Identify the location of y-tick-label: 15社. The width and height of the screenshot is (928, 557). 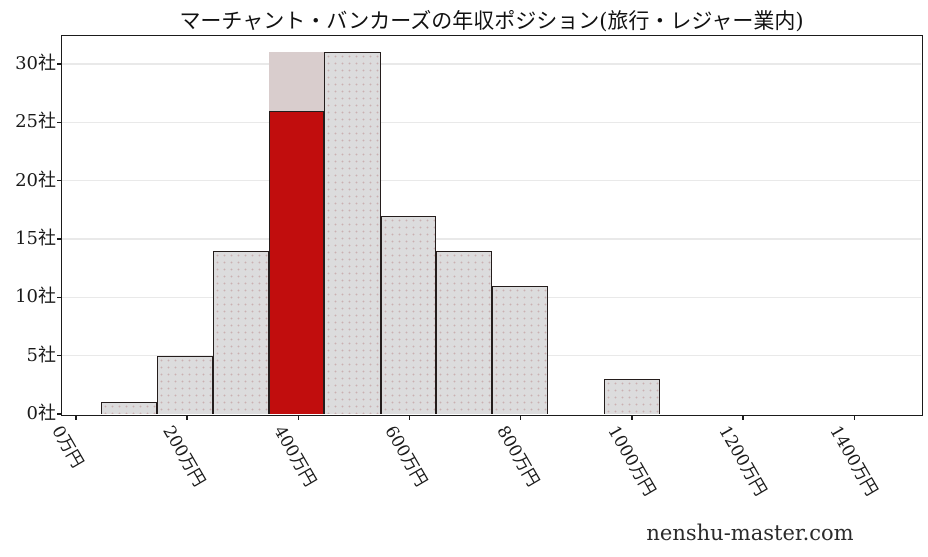
(35, 238).